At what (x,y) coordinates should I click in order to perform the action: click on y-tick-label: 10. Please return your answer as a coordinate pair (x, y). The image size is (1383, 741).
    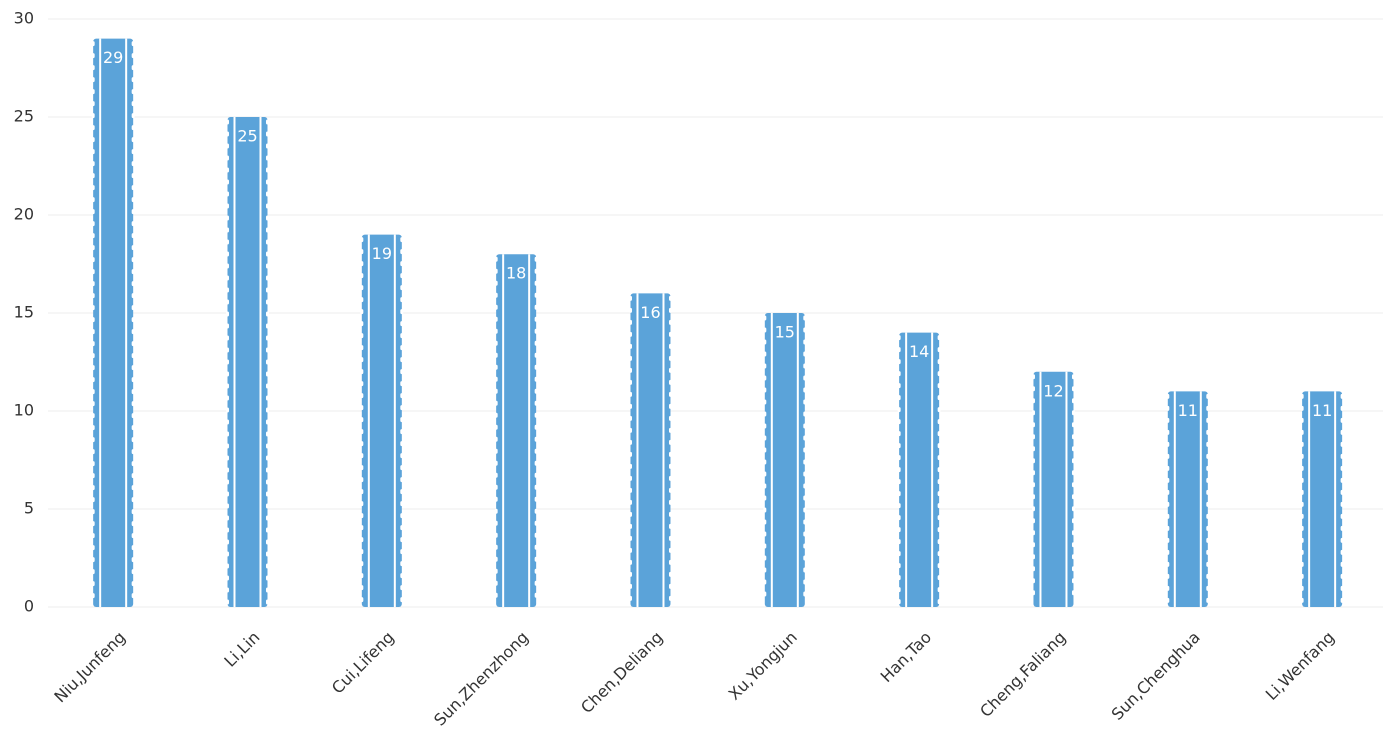
    Looking at the image, I should click on (24, 410).